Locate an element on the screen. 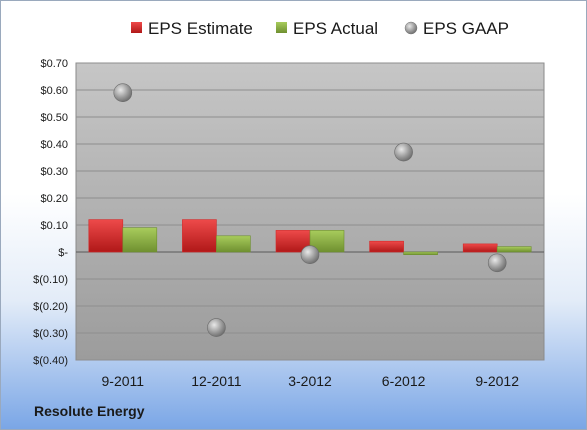 This screenshot has width=587, height=430. x-tick-label: 6-2012 is located at coordinates (404, 381).